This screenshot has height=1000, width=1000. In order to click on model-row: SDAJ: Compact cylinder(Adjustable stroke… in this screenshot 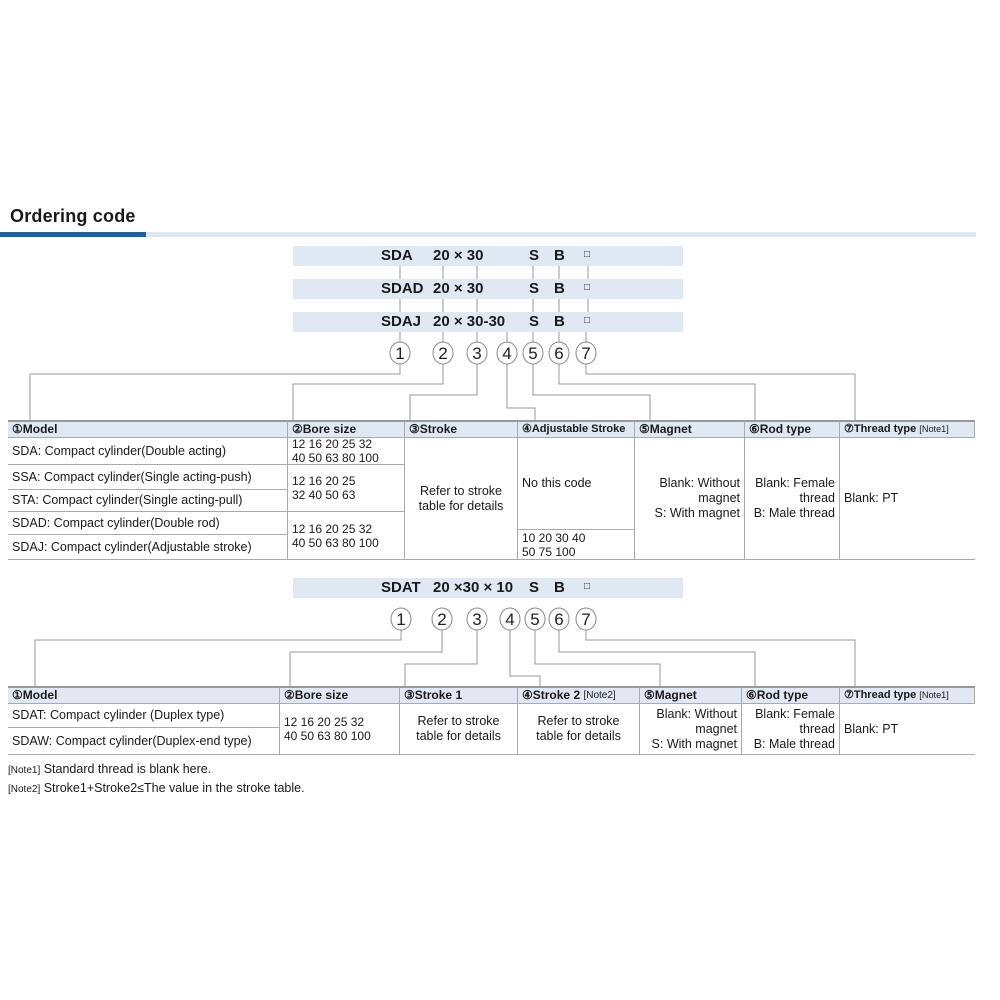, I will do `click(148, 547)`.